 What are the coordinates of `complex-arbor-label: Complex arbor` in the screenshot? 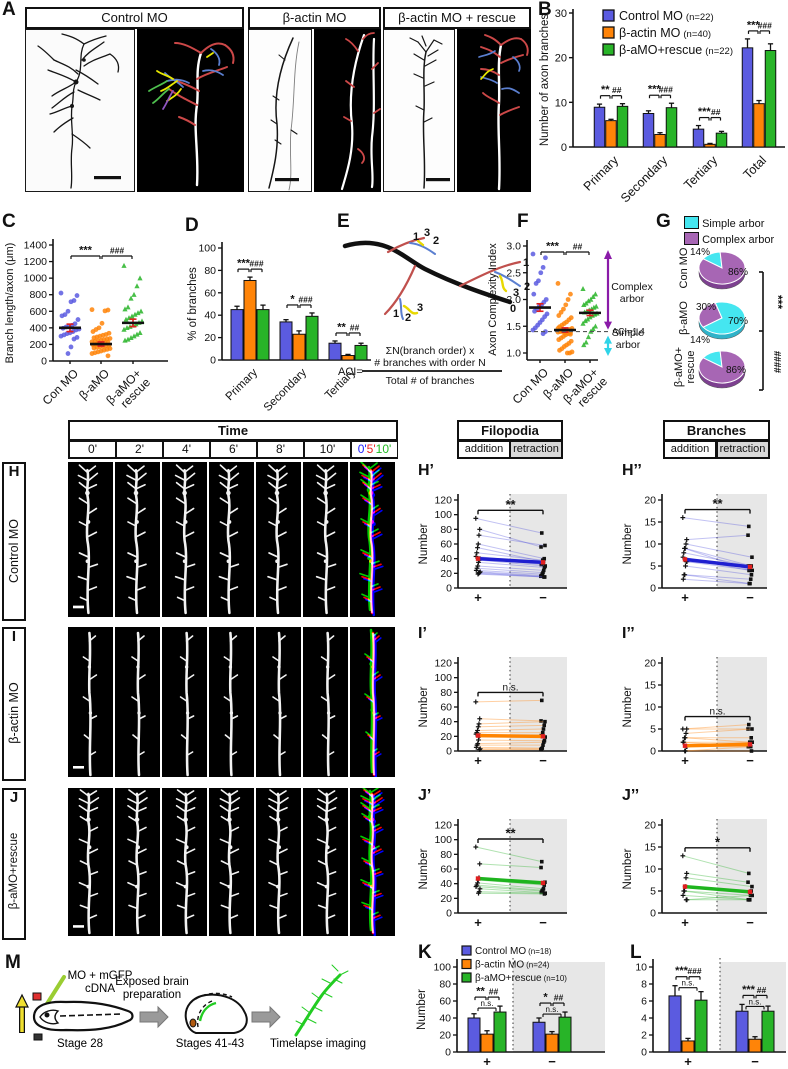 It's located at (738, 240).